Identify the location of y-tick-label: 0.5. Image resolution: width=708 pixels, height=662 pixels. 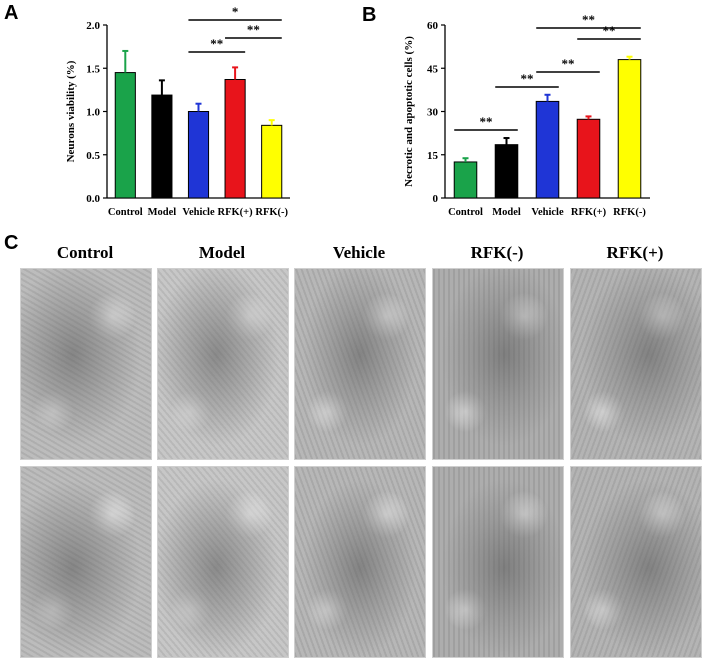
(93, 156).